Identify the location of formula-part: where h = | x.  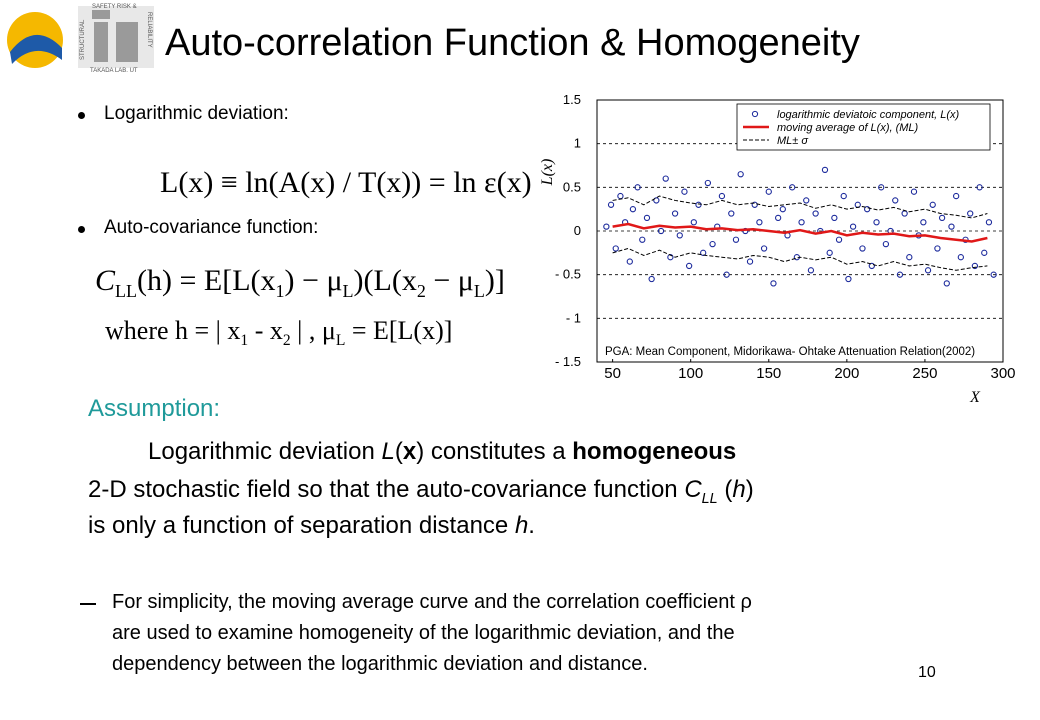
(173, 330).